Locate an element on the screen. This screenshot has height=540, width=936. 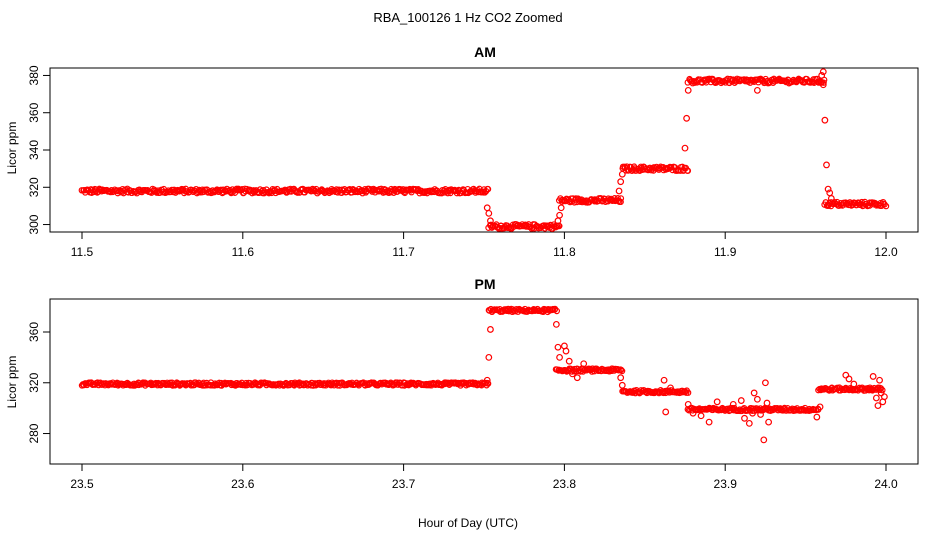
y-tick-label: 300 is located at coordinates (34, 224).